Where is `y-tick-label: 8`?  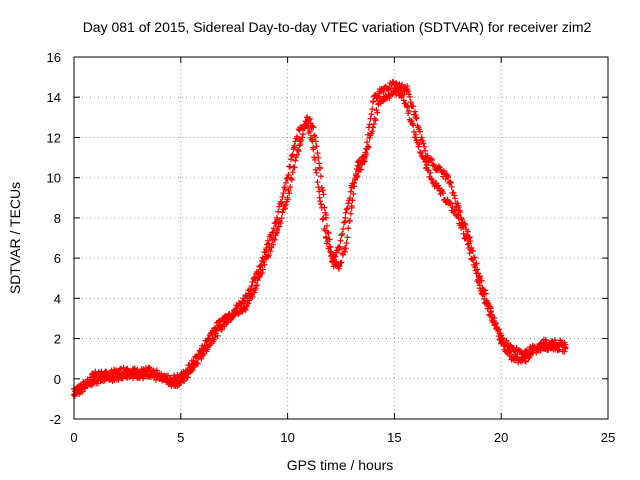 y-tick-label: 8 is located at coordinates (57, 218).